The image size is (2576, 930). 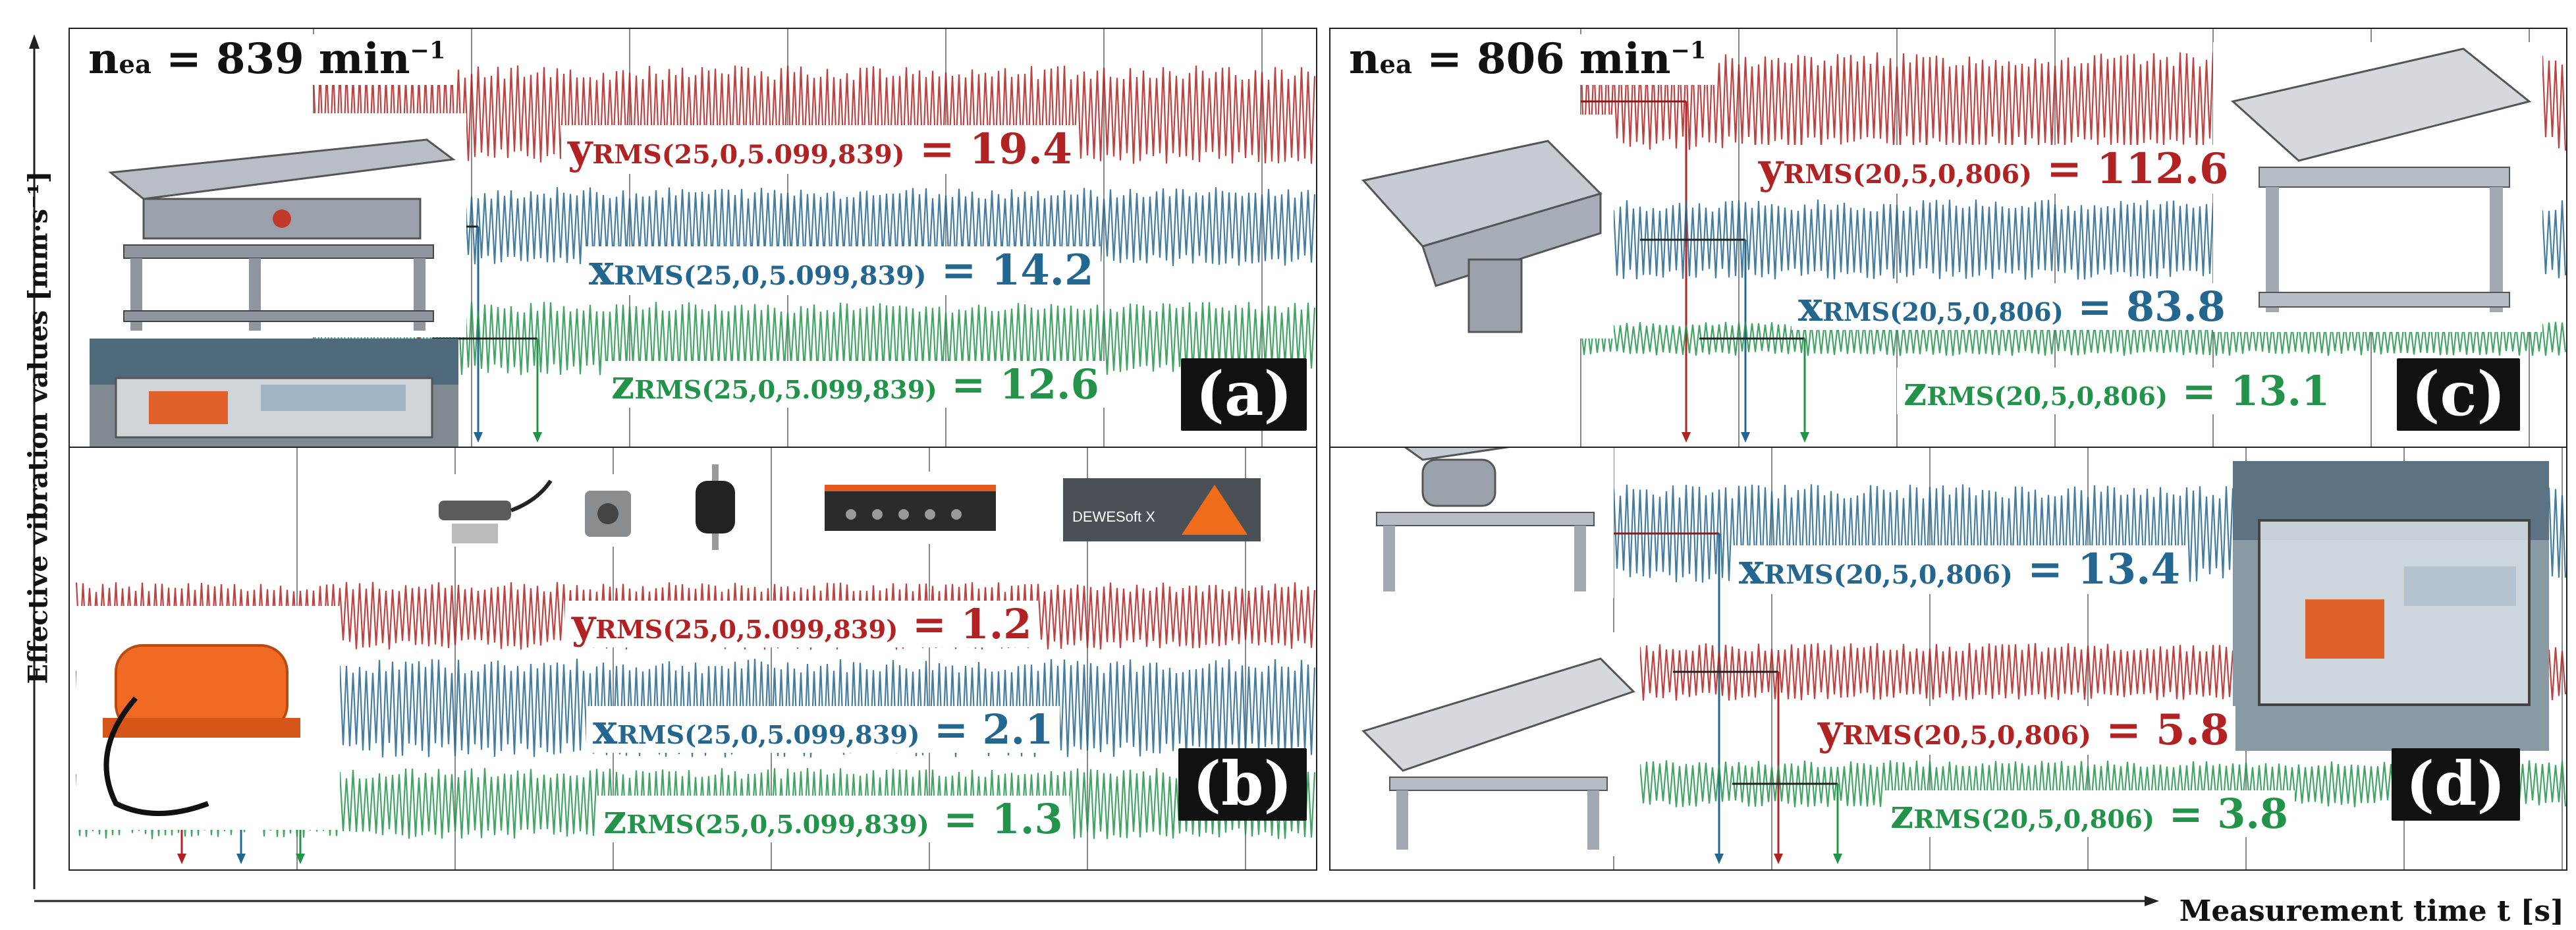 I want to click on vibration-motor-icon, so click(x=208, y=718).